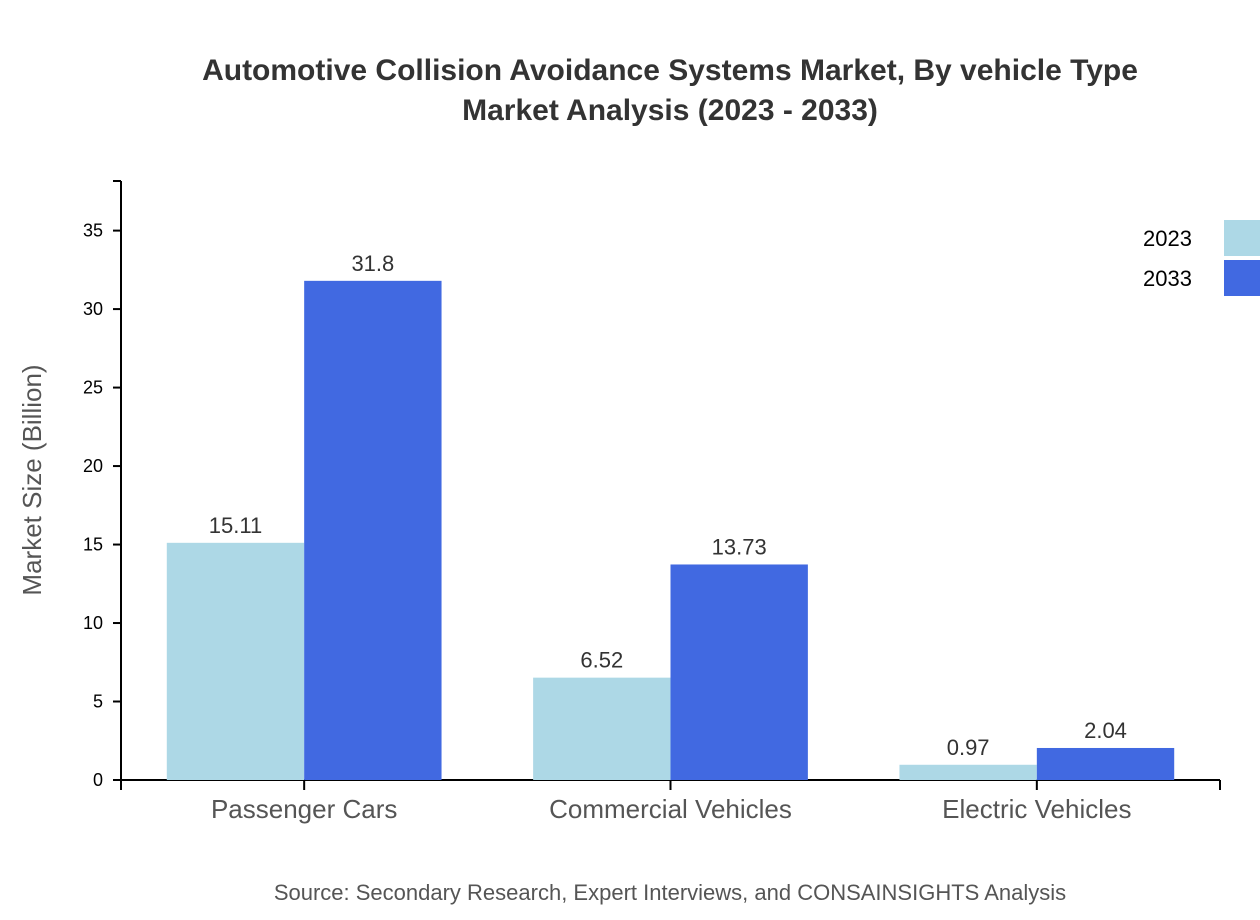  Describe the element at coordinates (670, 809) in the screenshot. I see `x-tick-label: Commercial Vehicles` at that location.